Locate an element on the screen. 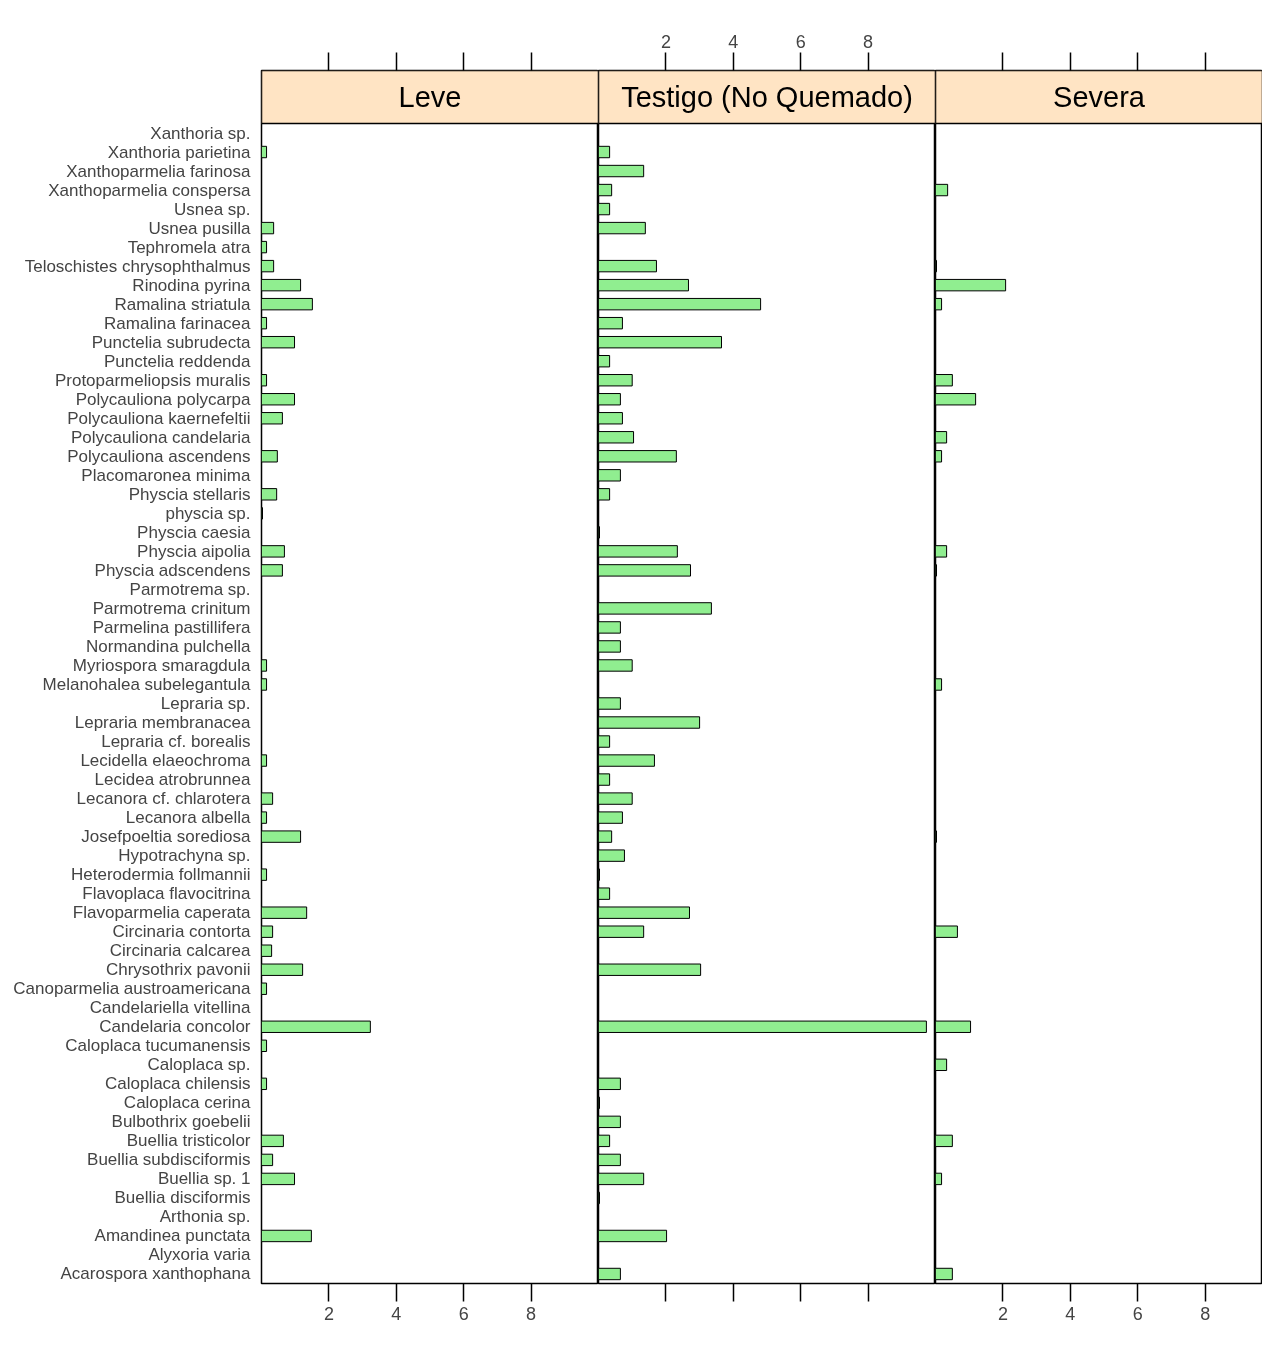  chart-title: Leve is located at coordinates (430, 97).